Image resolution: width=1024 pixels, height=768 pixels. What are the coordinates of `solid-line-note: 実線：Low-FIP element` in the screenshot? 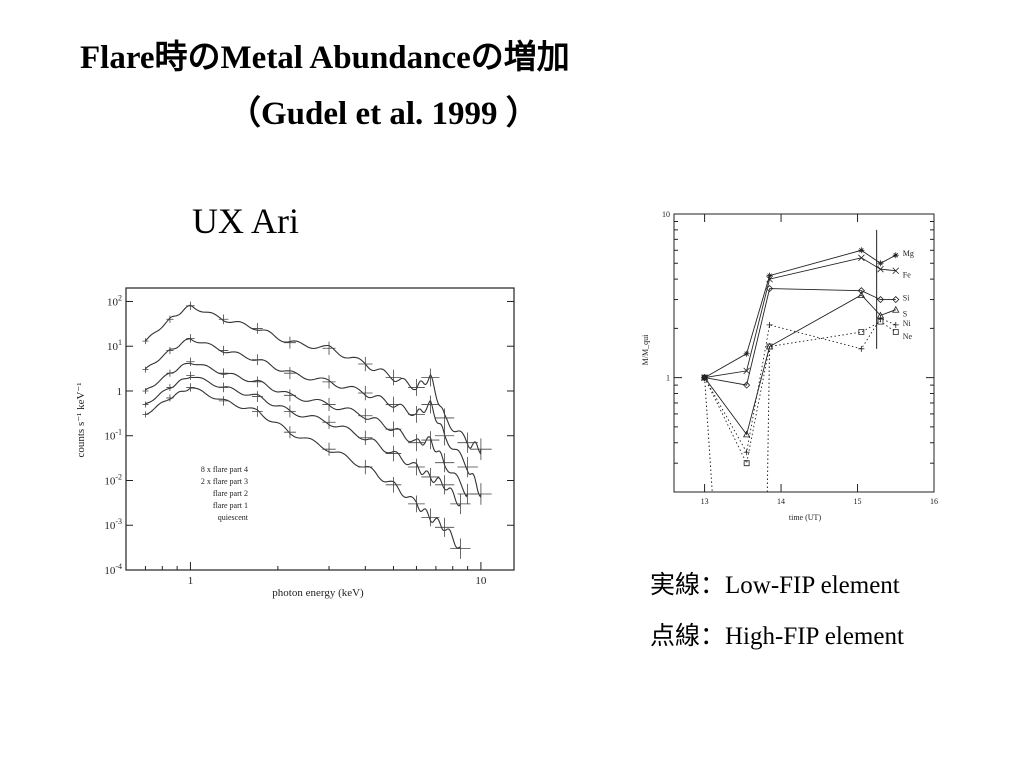 It's located at (775, 585).